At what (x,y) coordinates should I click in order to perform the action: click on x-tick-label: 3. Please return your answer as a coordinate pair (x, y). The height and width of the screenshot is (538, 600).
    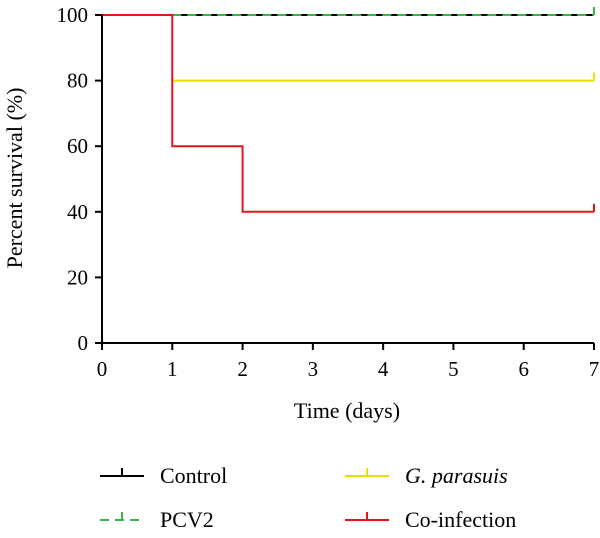
    Looking at the image, I should click on (313, 369).